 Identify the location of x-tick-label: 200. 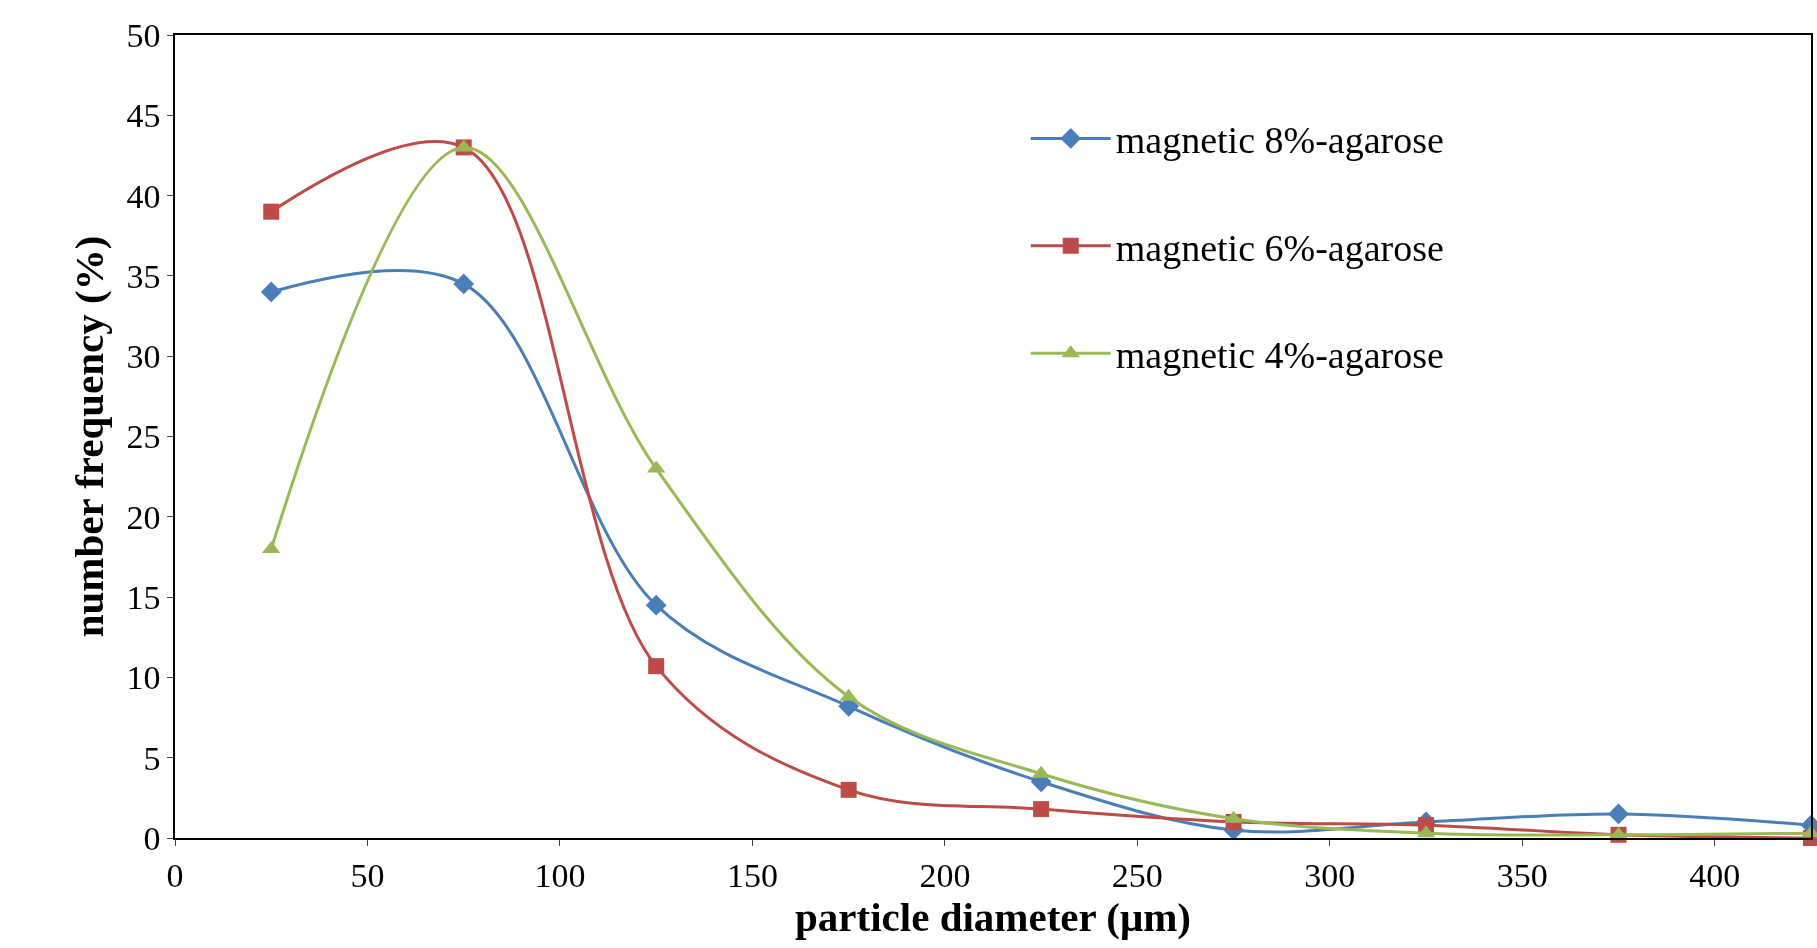
(945, 875).